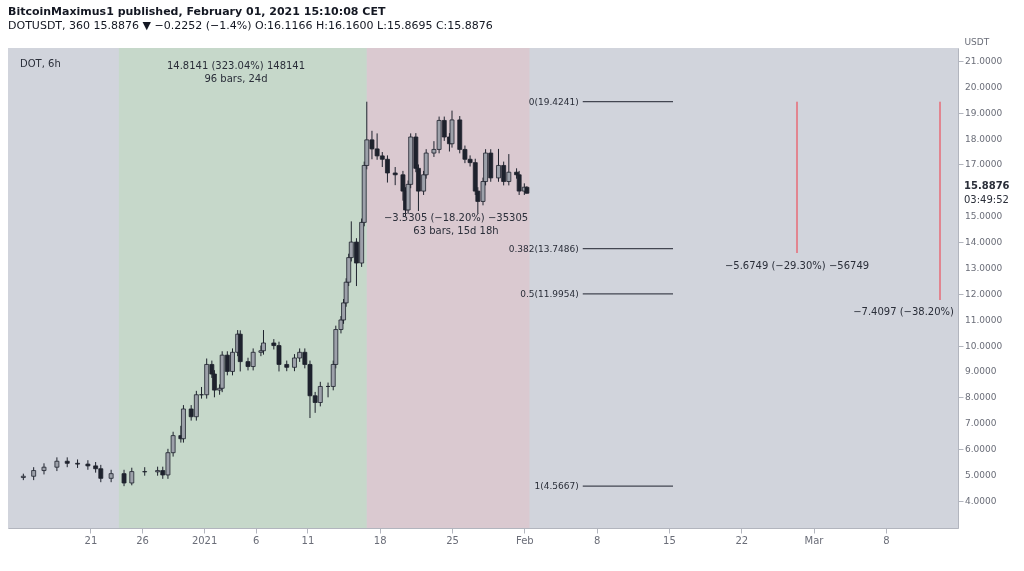 Image resolution: width=1024 pixels, height=571 pixels. I want to click on ref-line-label: 0(19.4241), so click(553, 101).